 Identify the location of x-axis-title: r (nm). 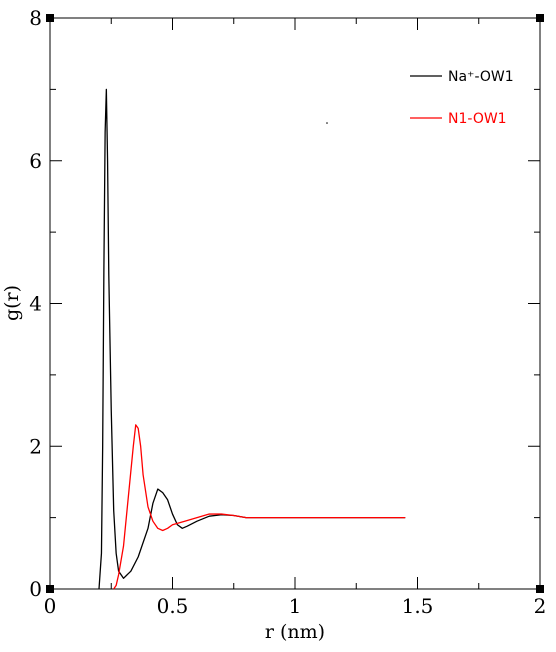
(295, 632).